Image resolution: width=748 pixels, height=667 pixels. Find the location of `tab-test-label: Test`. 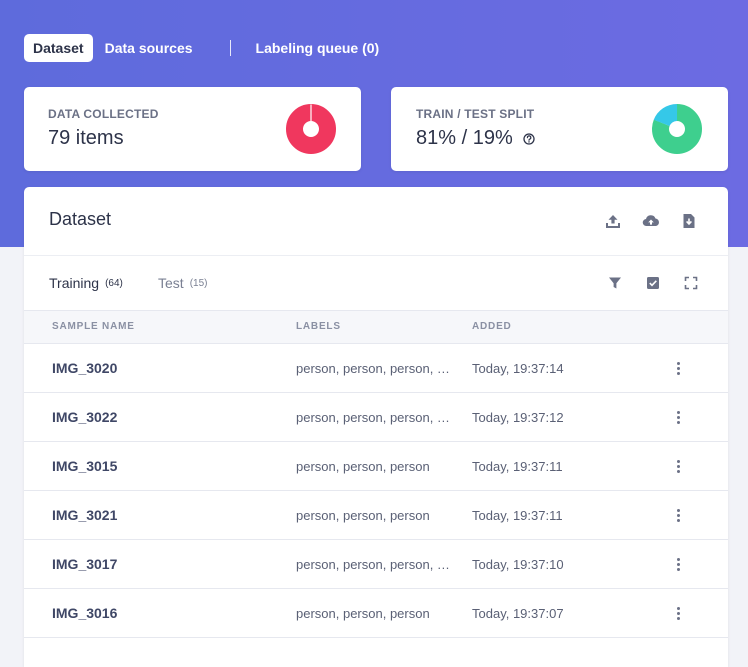

tab-test-label: Test is located at coordinates (171, 283).